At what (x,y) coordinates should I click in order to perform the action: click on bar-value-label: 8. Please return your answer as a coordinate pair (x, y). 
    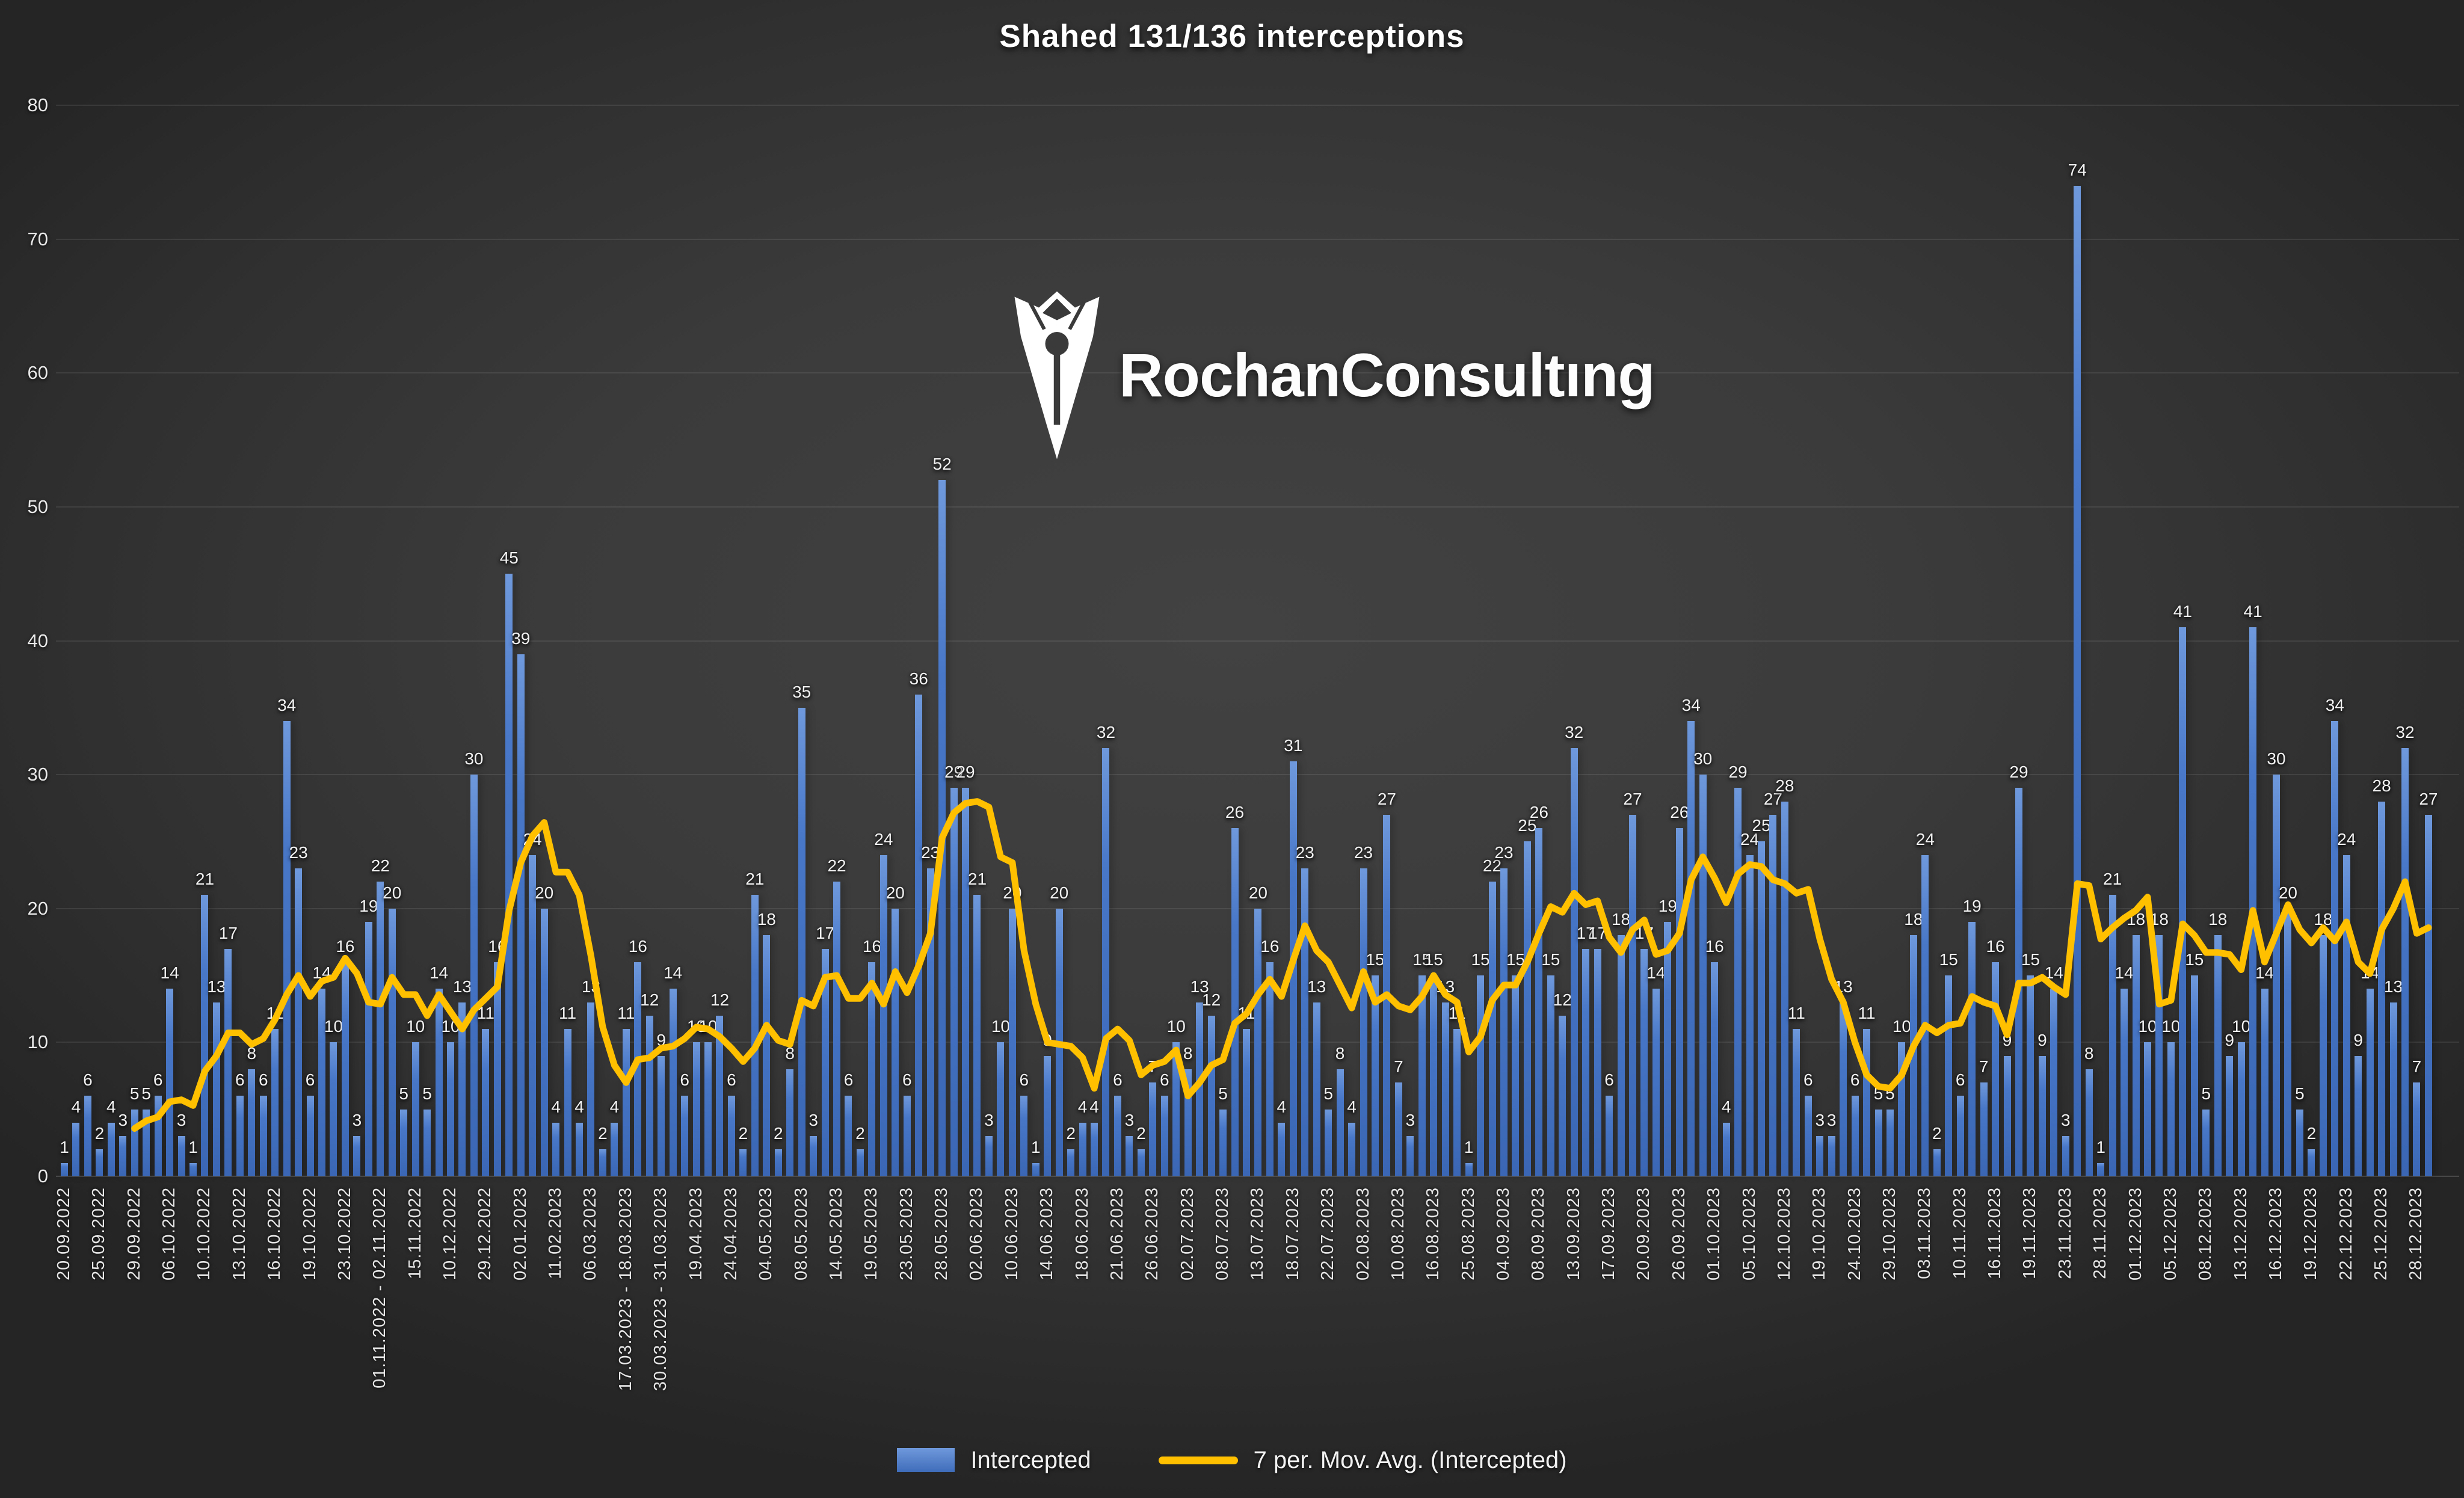
    Looking at the image, I should click on (252, 1053).